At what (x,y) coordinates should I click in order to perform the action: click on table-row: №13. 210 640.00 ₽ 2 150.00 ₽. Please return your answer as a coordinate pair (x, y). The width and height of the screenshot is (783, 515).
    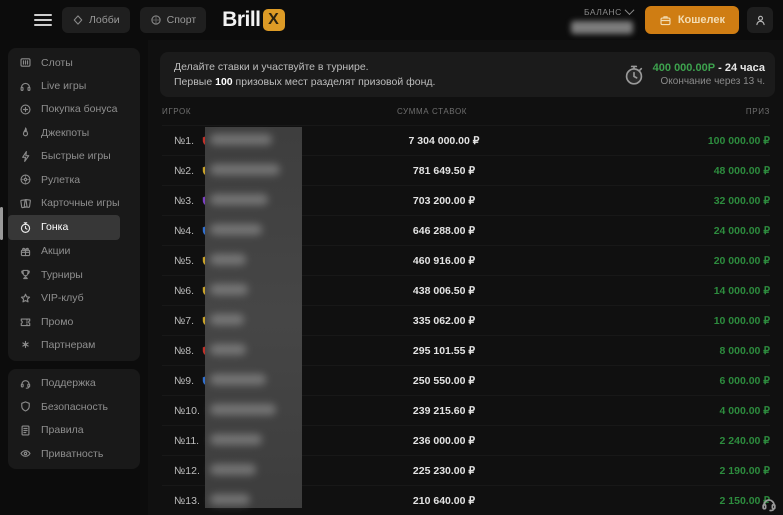
    Looking at the image, I should click on (466, 500).